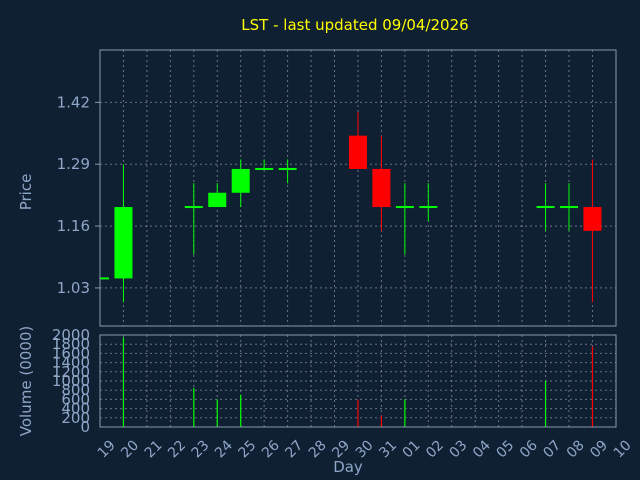 The height and width of the screenshot is (480, 640). What do you see at coordinates (26, 381) in the screenshot?
I see `volume-axis-label: Volume (0000)` at bounding box center [26, 381].